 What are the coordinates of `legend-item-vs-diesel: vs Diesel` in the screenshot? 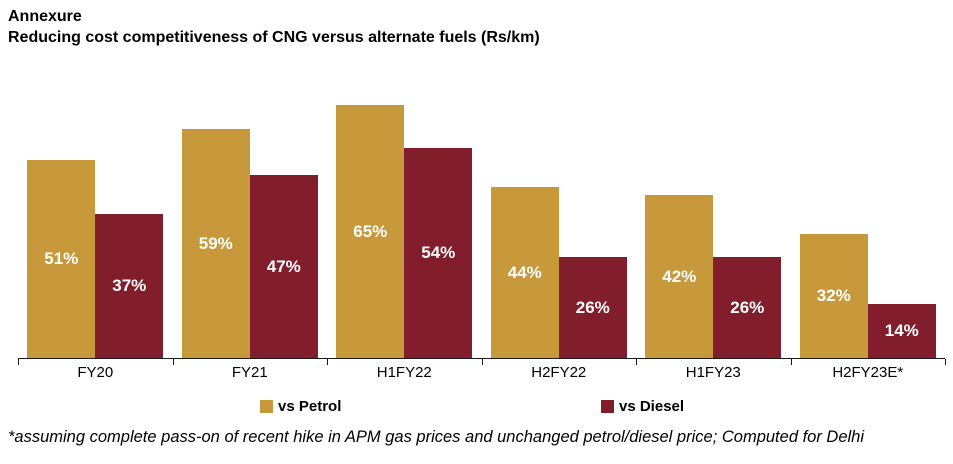 It's located at (642, 406).